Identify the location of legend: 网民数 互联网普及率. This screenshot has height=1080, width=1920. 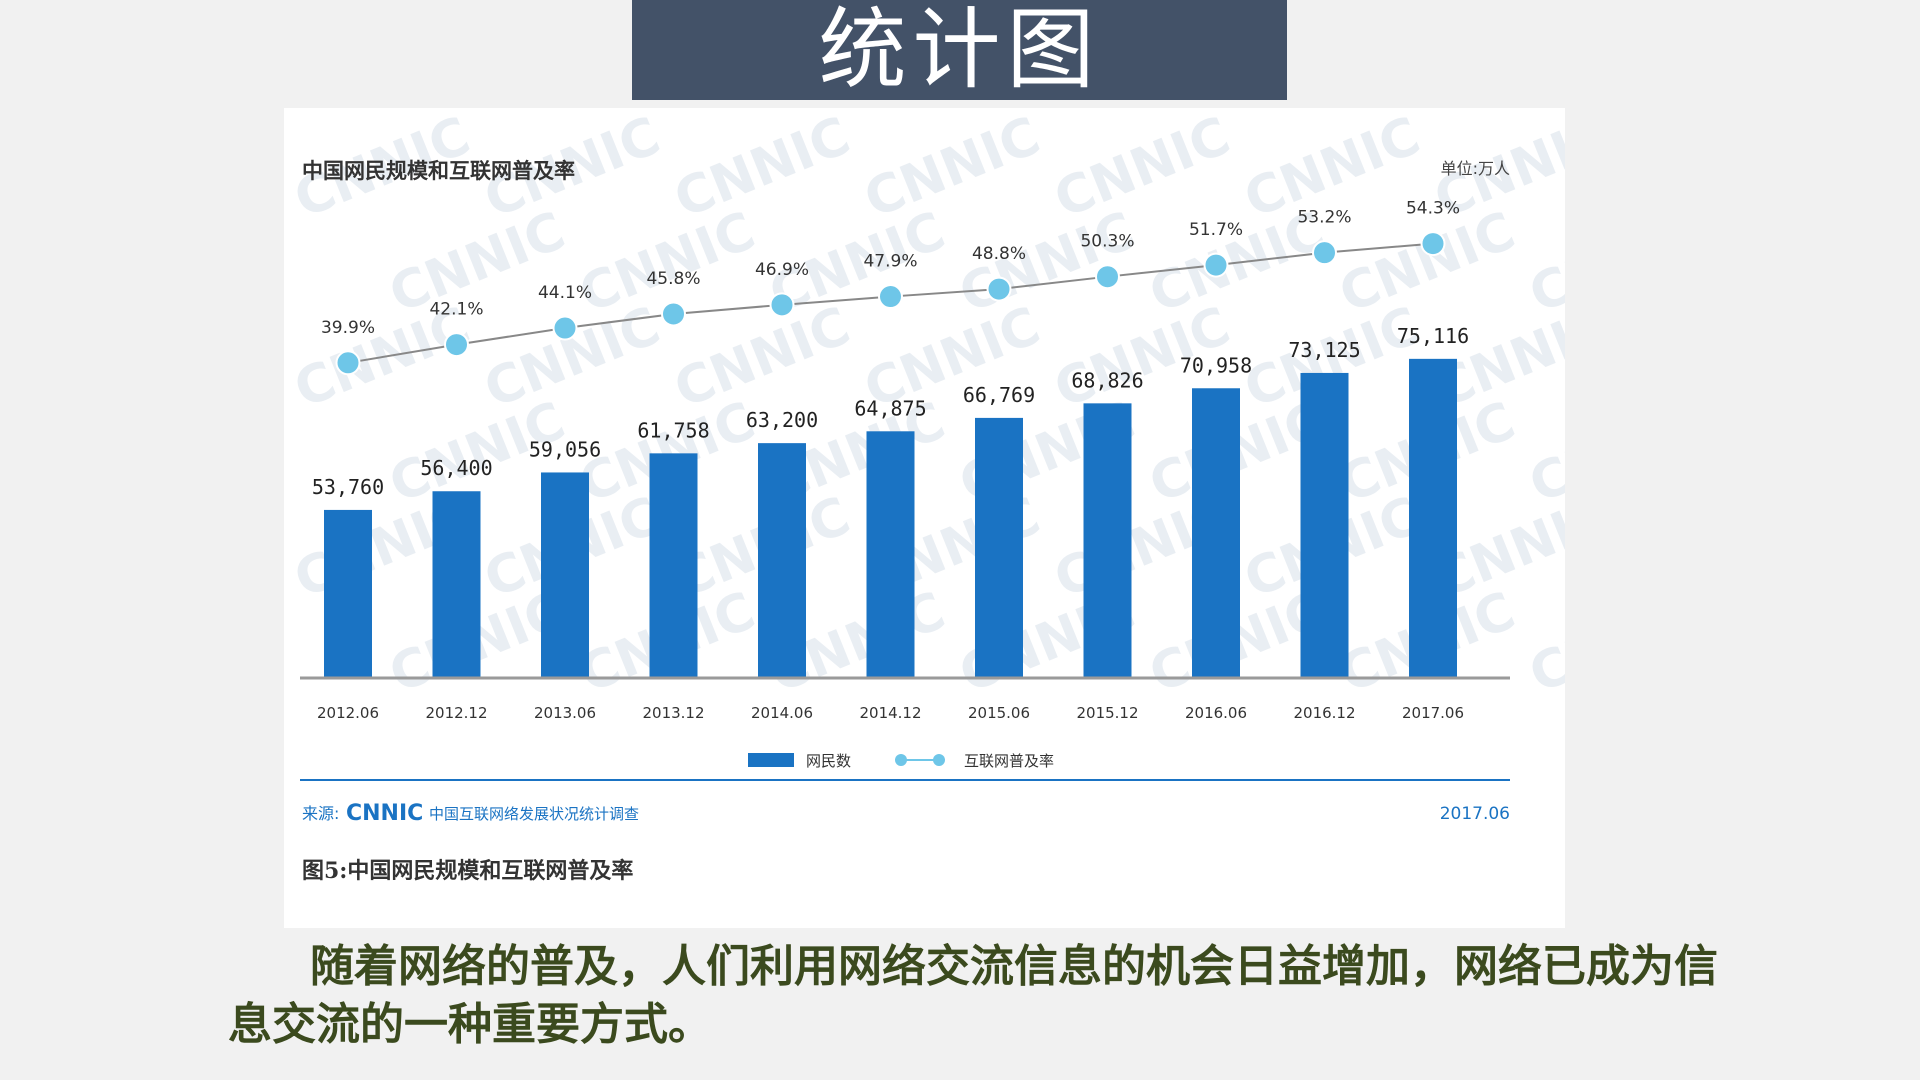
(901, 761).